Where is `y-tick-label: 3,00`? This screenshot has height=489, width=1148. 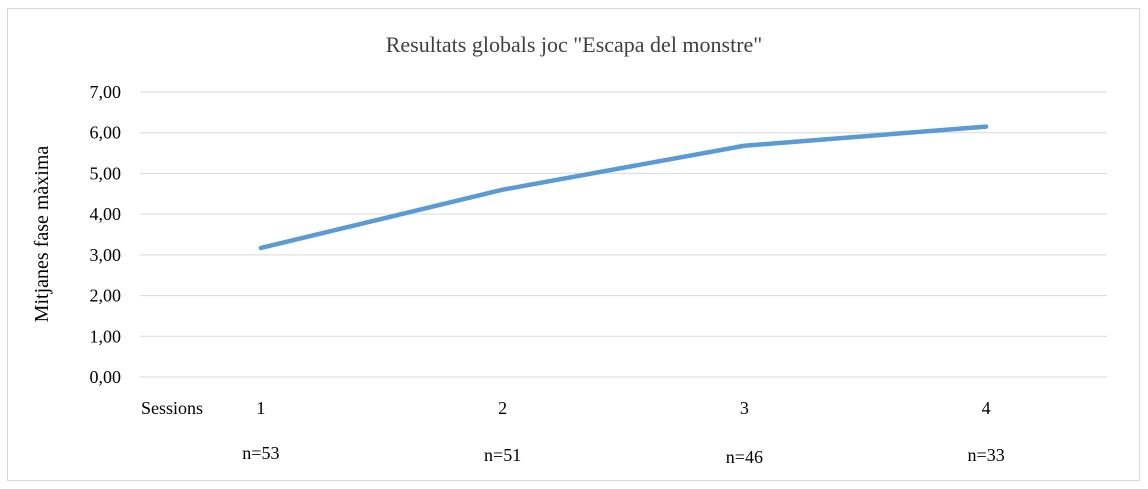
y-tick-label: 3,00 is located at coordinates (106, 255).